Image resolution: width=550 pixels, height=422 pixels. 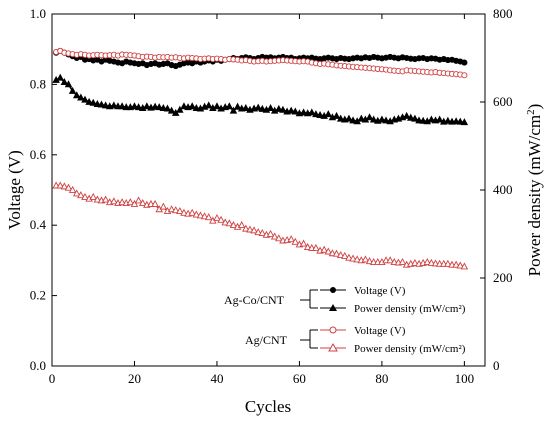 I want to click on x-axis-title: Cycles, so click(x=268, y=406).